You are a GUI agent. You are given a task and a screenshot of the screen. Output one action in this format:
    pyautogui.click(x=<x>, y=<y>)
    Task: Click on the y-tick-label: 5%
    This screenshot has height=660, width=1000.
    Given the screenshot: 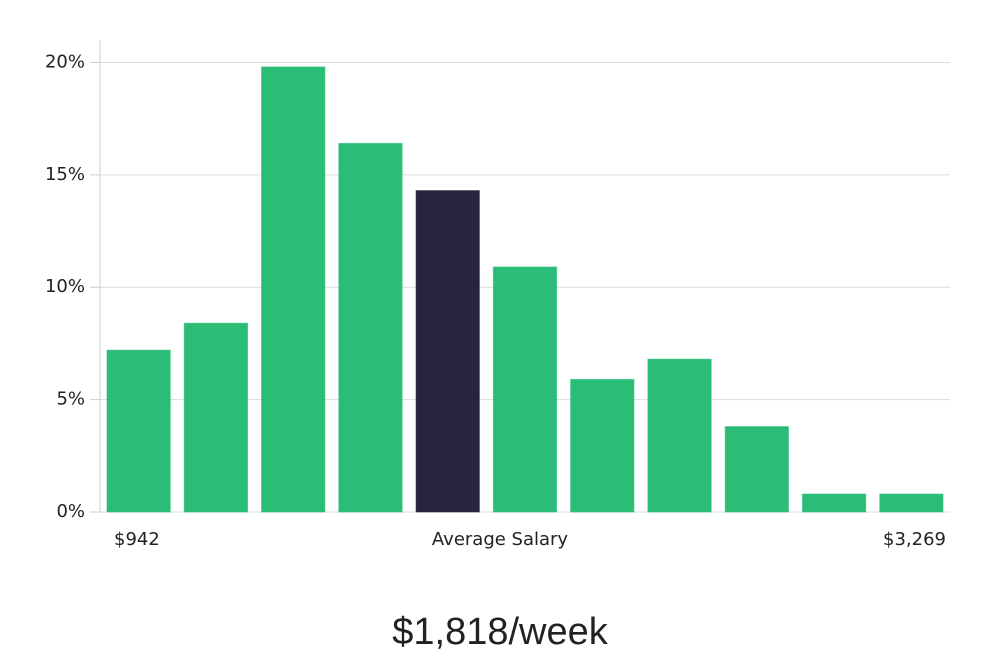 What is the action you would take?
    pyautogui.click(x=70, y=399)
    